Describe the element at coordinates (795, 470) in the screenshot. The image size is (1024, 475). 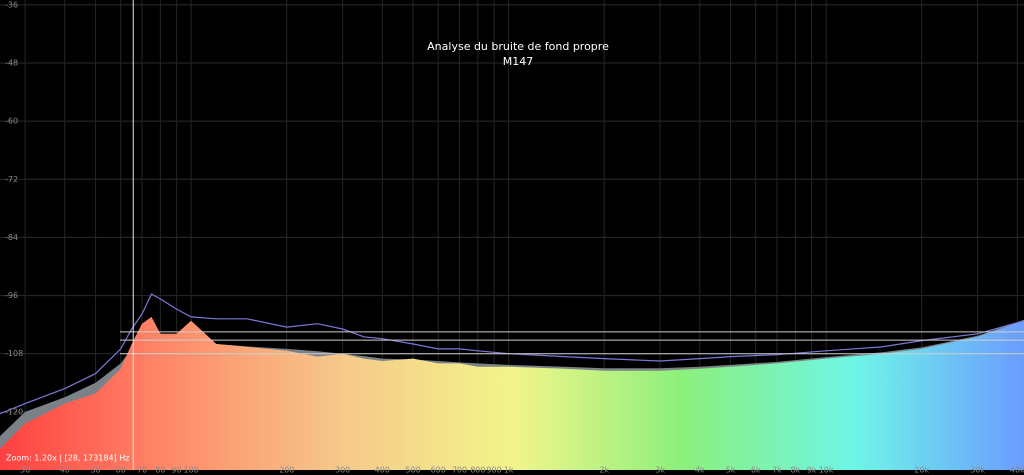
I see `x-tick-label: 8k` at that location.